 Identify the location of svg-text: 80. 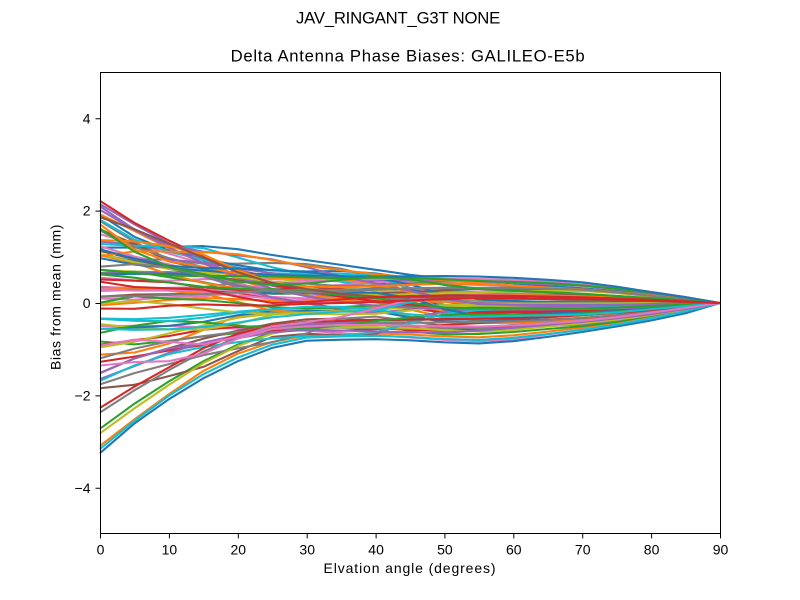
(652, 550).